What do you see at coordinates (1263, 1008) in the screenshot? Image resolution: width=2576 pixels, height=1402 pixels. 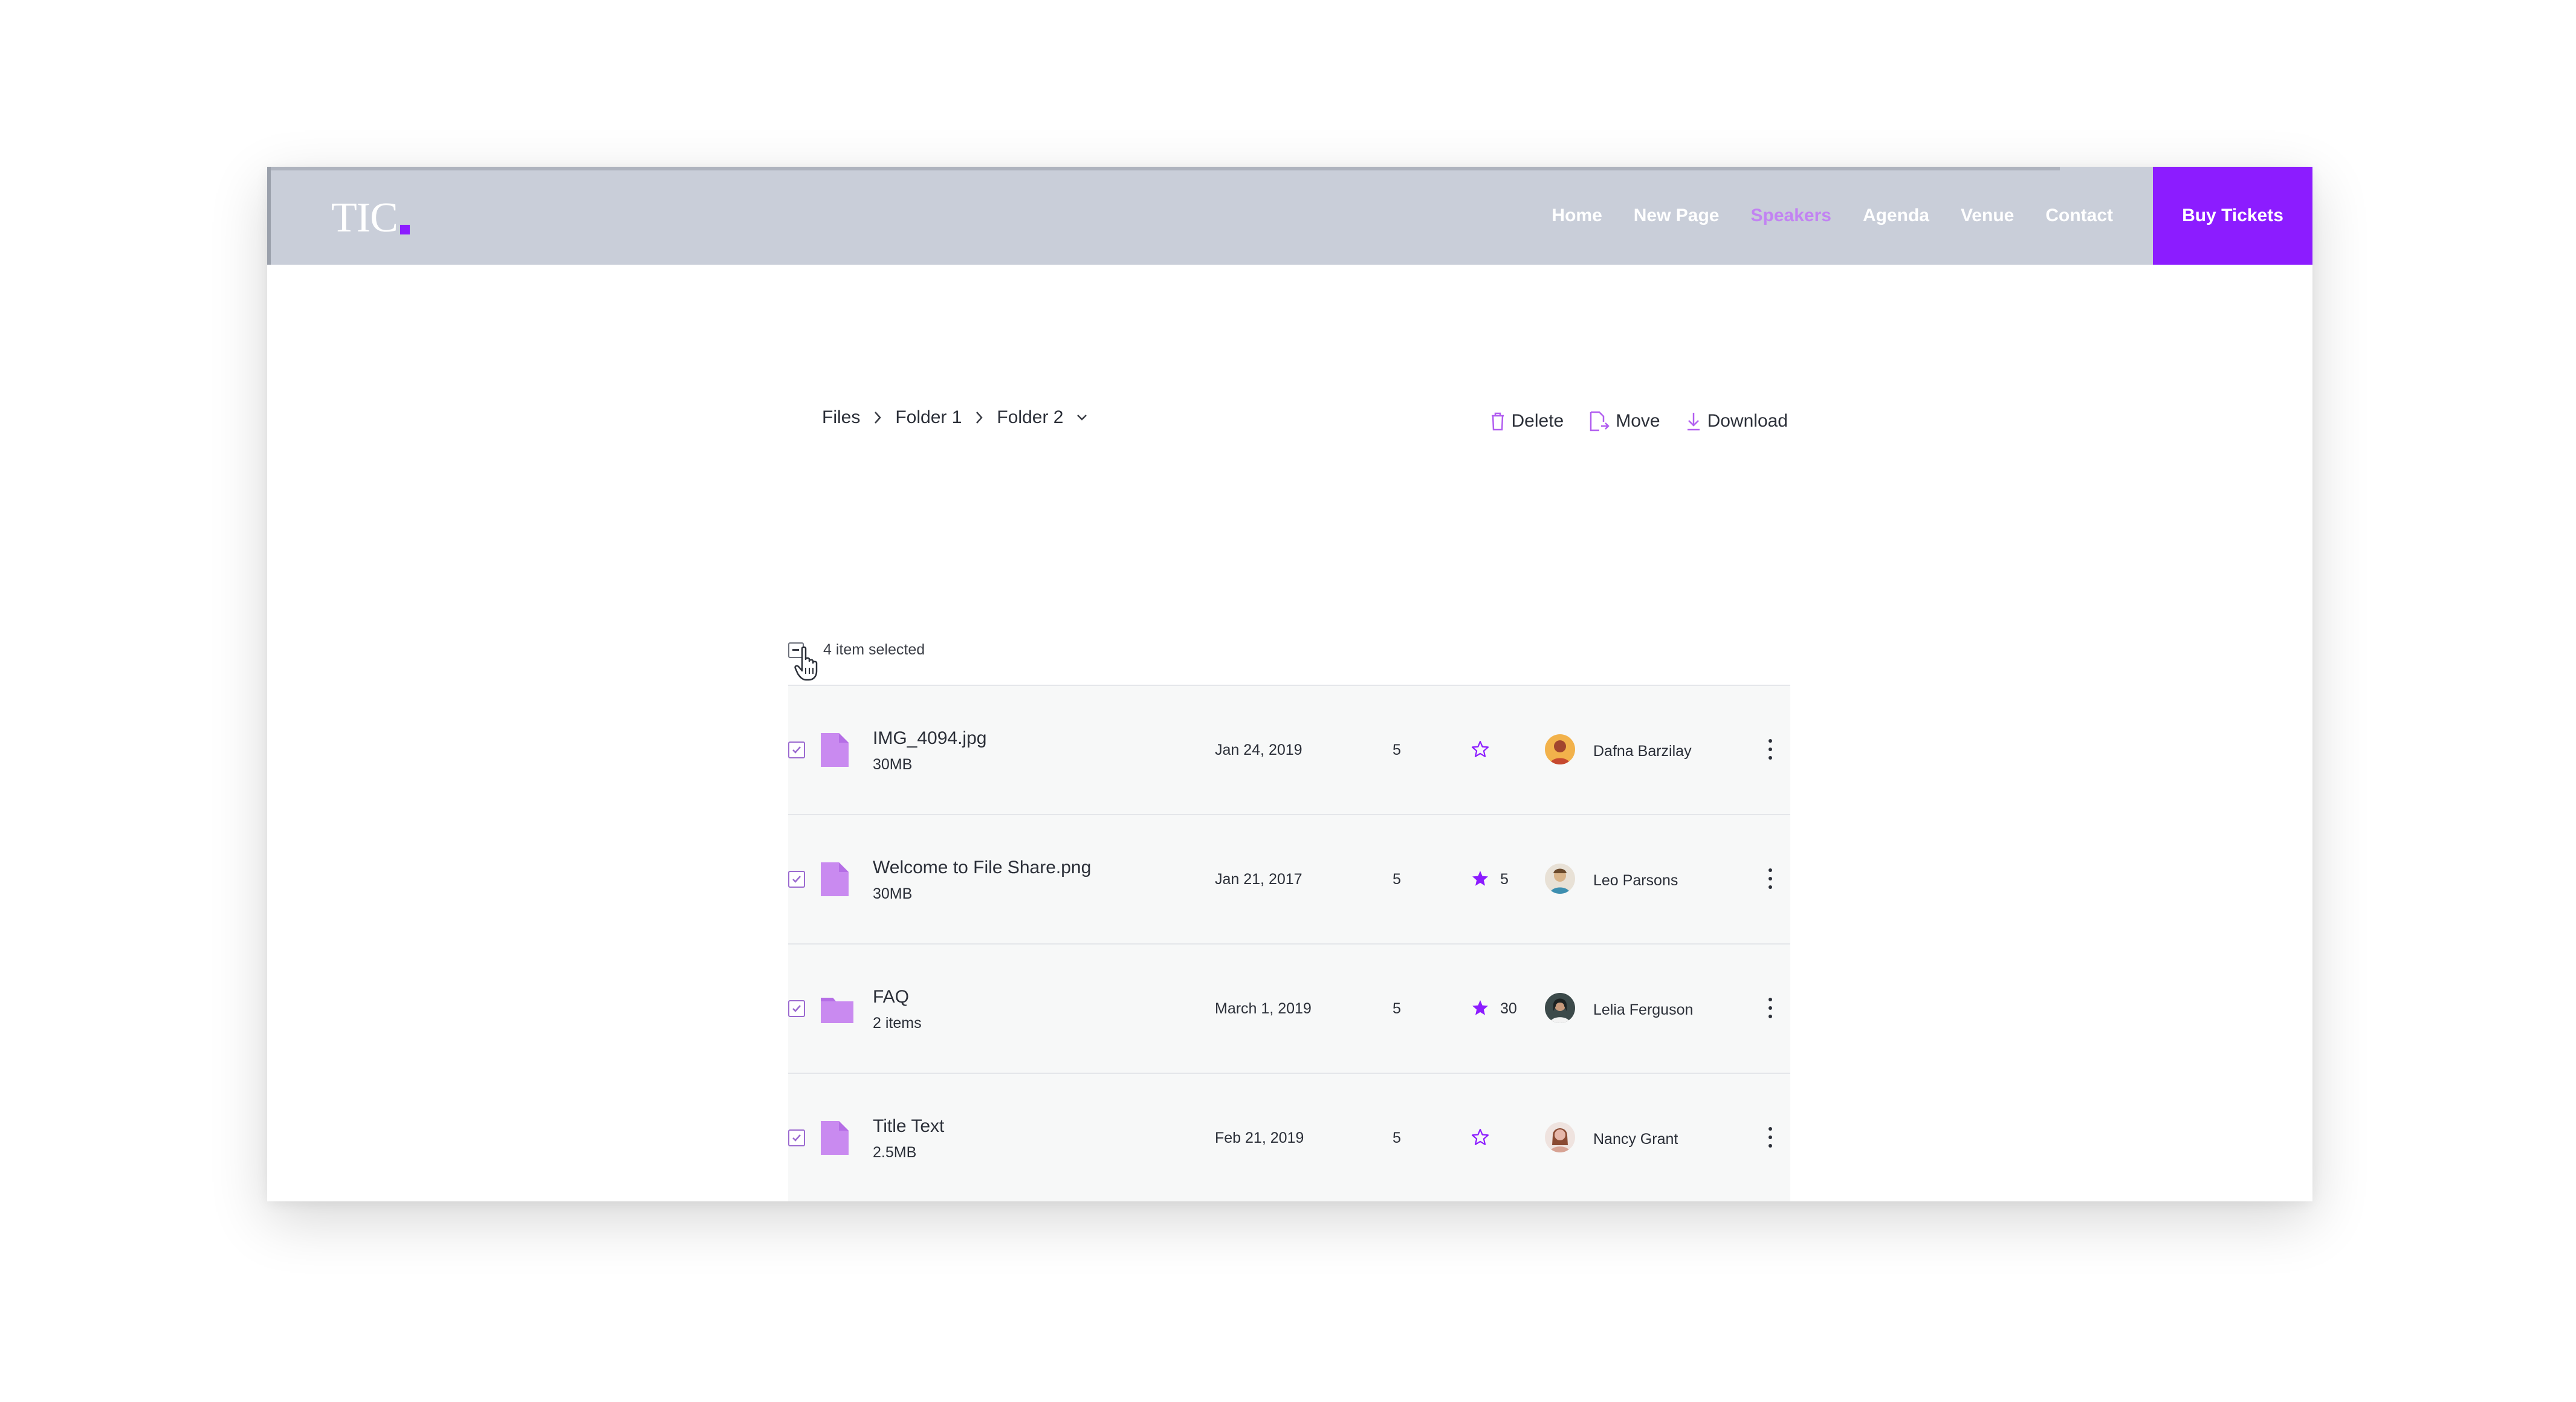 I see `file-date: March 1, 2019` at bounding box center [1263, 1008].